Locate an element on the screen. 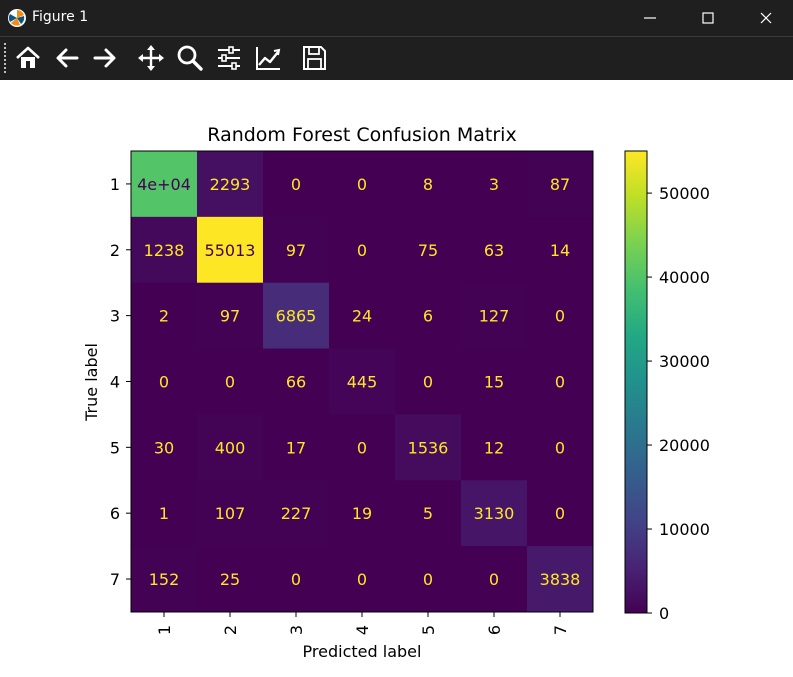 This screenshot has height=677, width=793. cell-value-label: 4e+04 is located at coordinates (164, 184).